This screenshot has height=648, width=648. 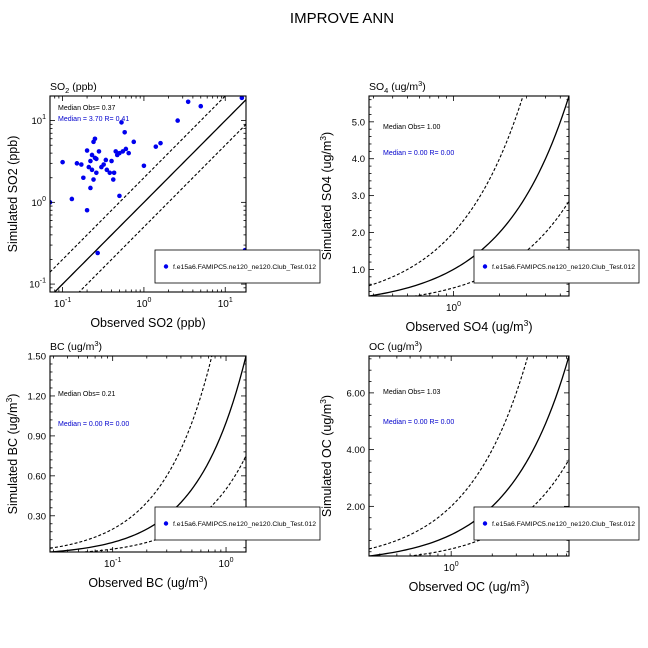 I want to click on y-axis-label: Simulated OC (ug/m3), so click(x=326, y=456).